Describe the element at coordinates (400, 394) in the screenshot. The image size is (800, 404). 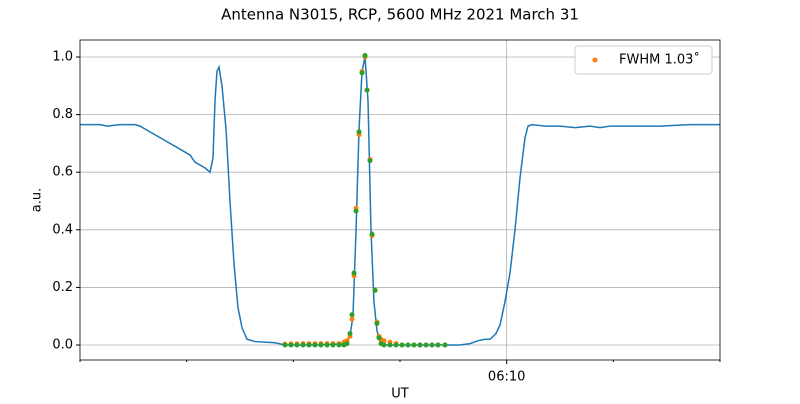
I see `x-axis-label: UT` at that location.